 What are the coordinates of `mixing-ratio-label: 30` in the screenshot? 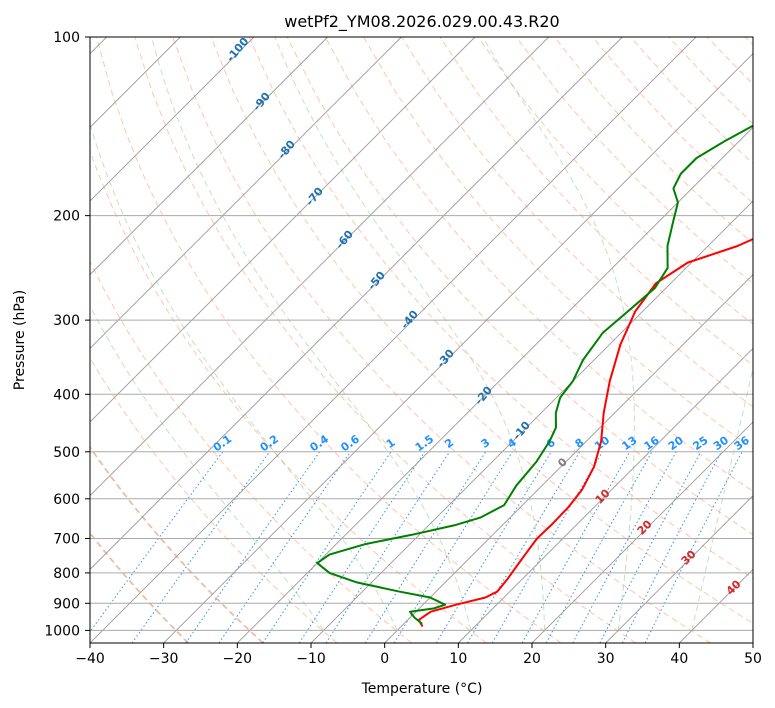 It's located at (721, 443).